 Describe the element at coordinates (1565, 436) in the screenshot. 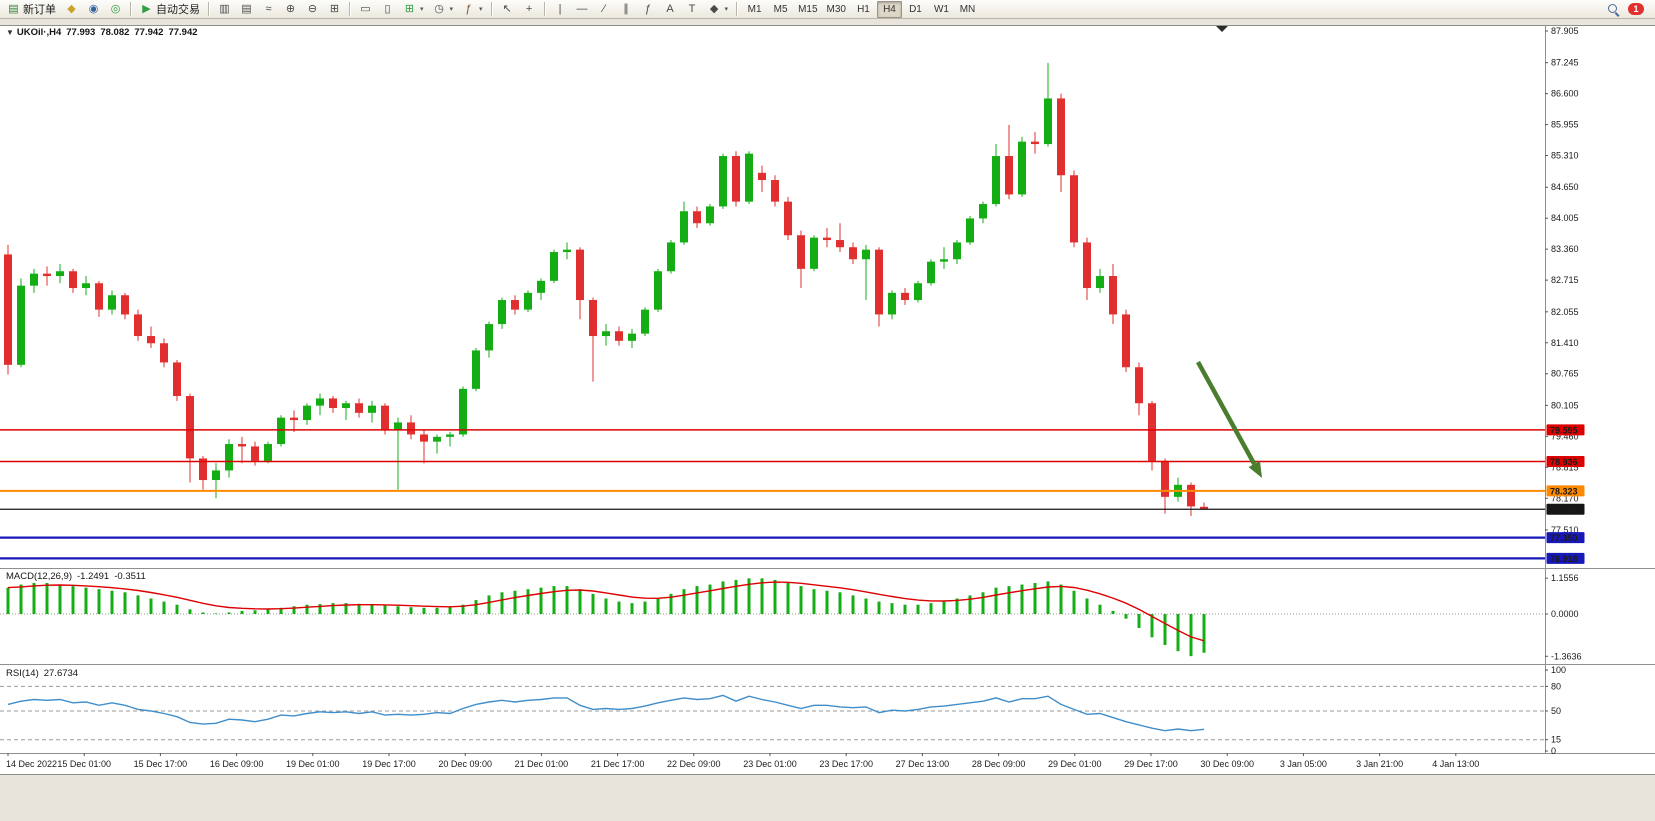

I see `svg-text: 79.460` at that location.